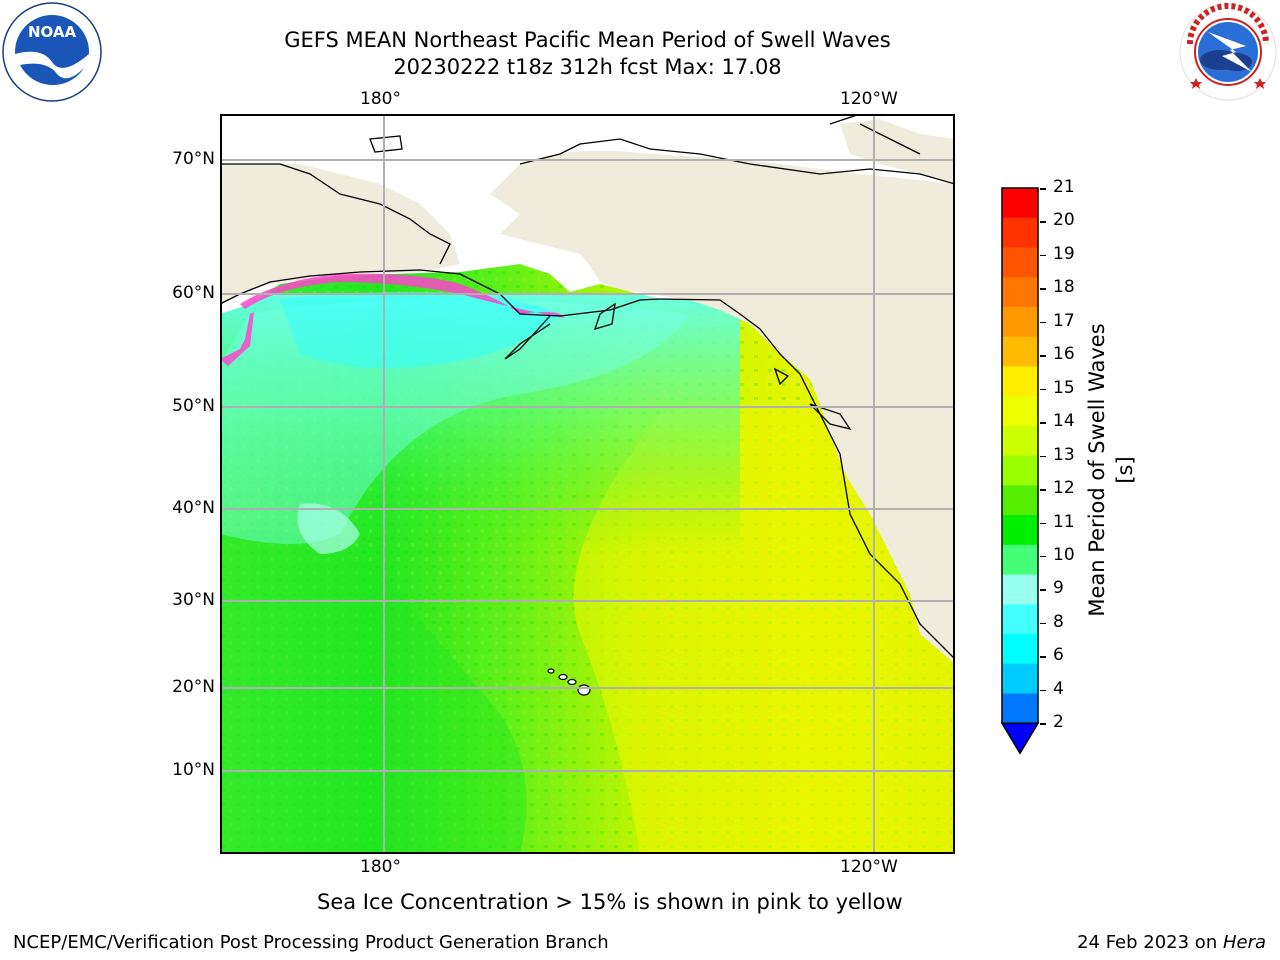  What do you see at coordinates (869, 99) in the screenshot?
I see `lon-tick-top-120w: 120°W` at bounding box center [869, 99].